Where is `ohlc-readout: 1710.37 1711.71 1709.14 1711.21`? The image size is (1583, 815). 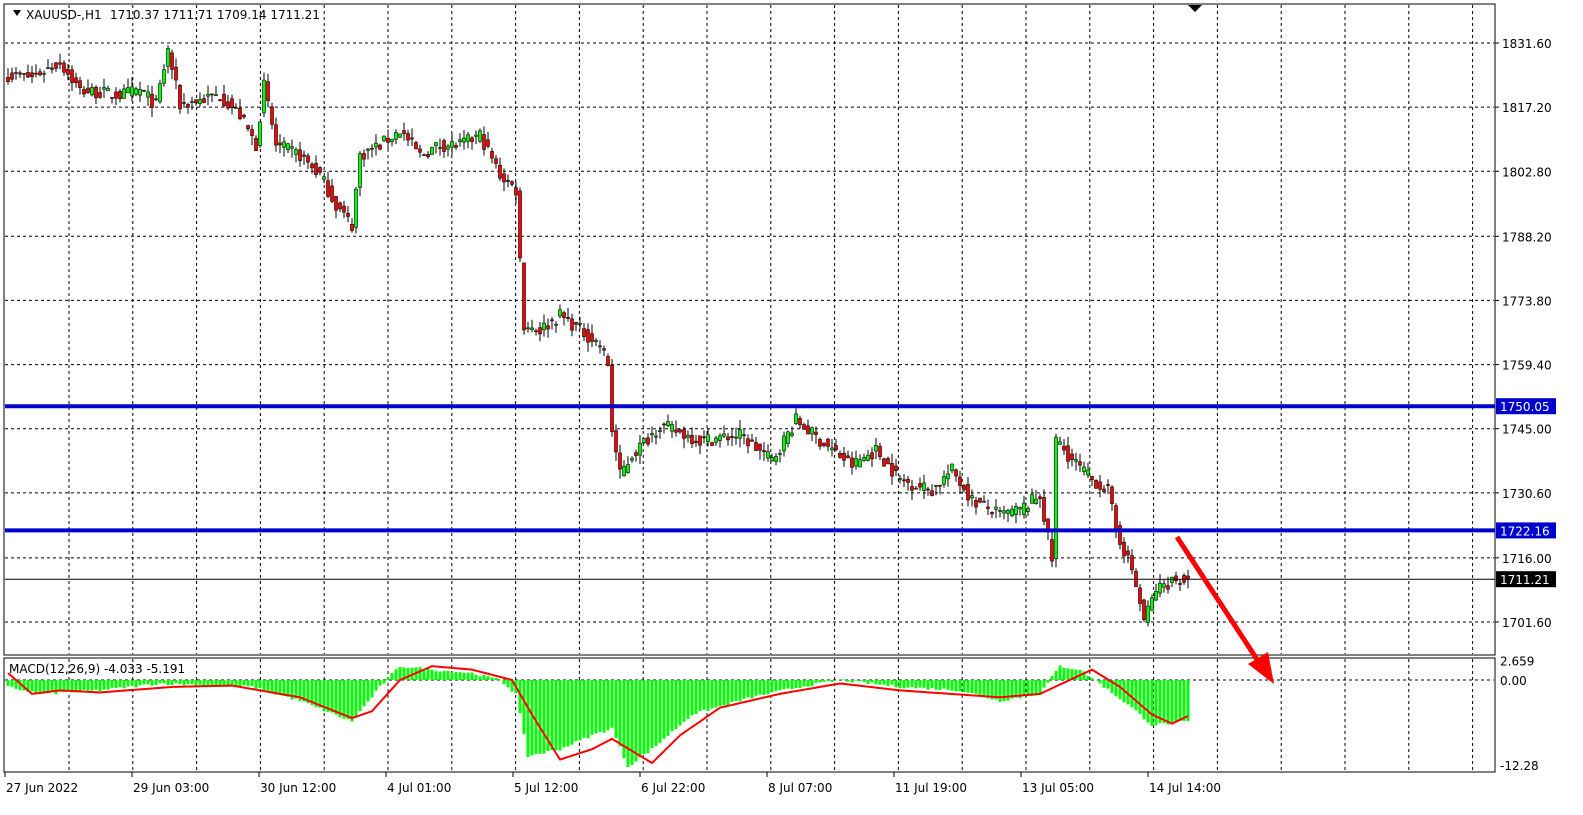
ohlc-readout: 1710.37 1711.71 1709.14 1711.21 is located at coordinates (215, 15).